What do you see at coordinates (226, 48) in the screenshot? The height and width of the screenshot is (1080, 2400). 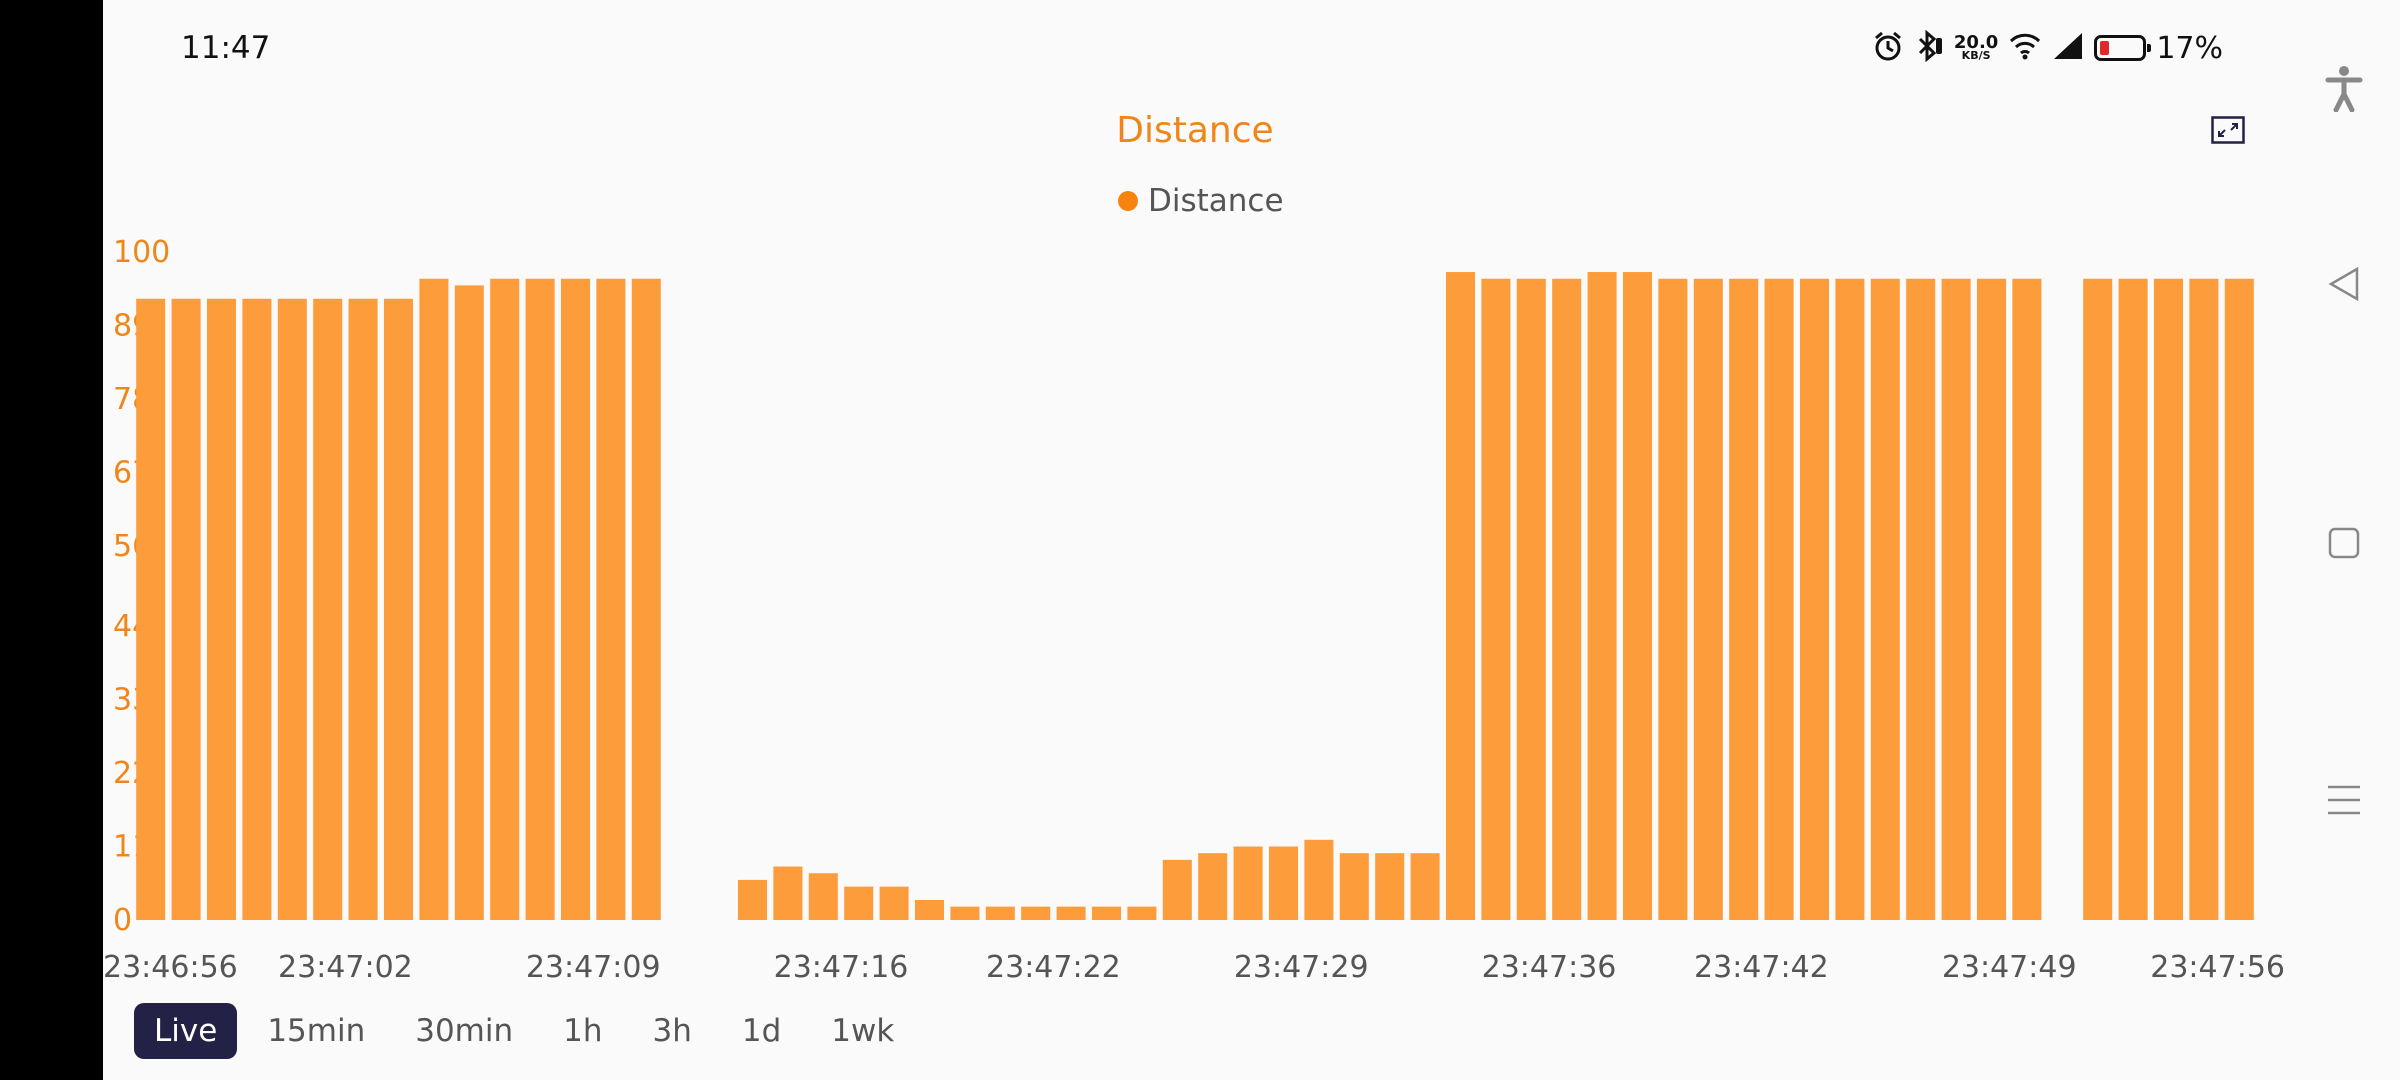 I see `status-time: 11:47` at bounding box center [226, 48].